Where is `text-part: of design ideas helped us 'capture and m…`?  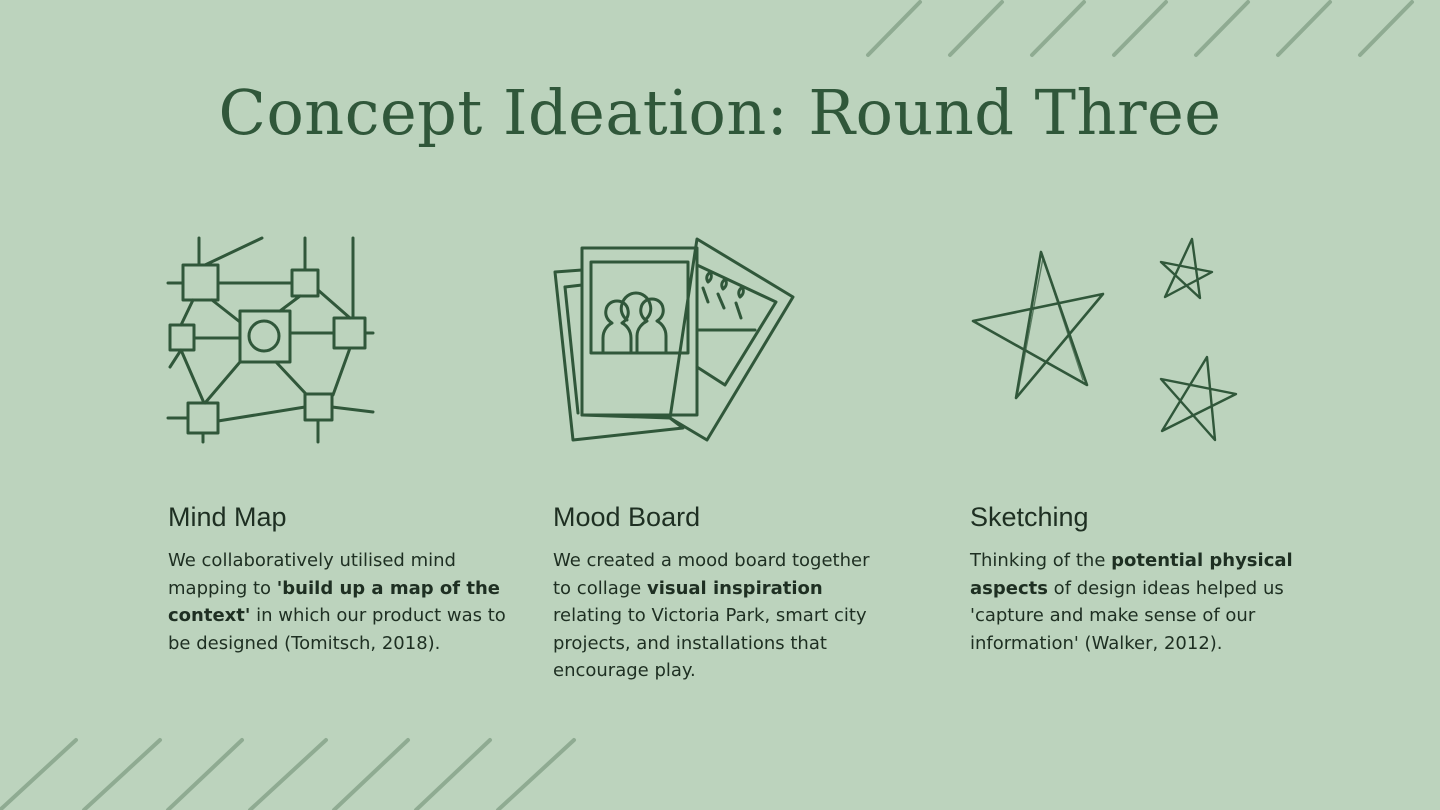
text-part: of design ideas helped us 'capture and m… is located at coordinates (1127, 615).